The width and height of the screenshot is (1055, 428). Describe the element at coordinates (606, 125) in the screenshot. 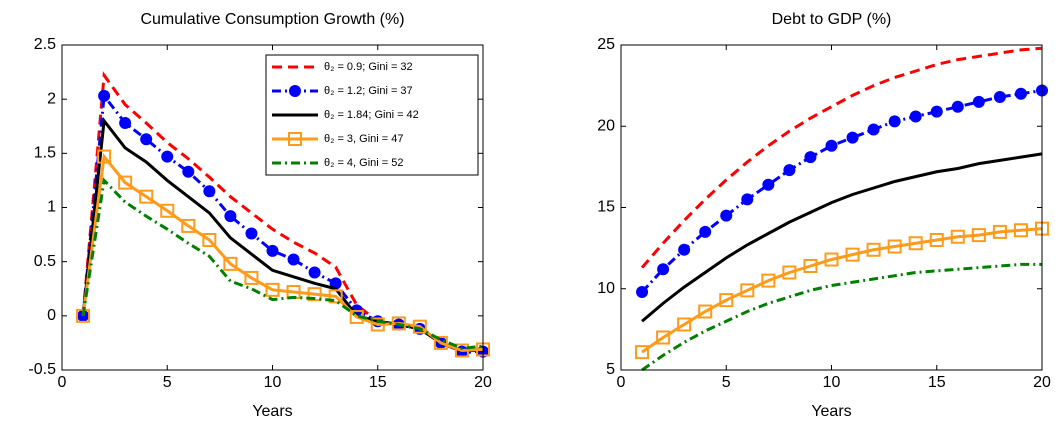

I see `y-tick-label: 20` at that location.